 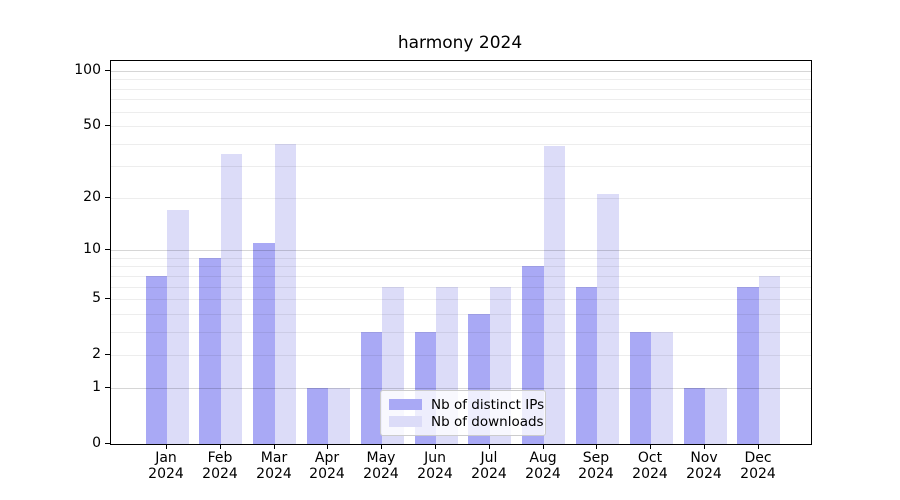 What do you see at coordinates (488, 404) in the screenshot?
I see `legend-label-distinct-ips: Nb of distinct IPs` at bounding box center [488, 404].